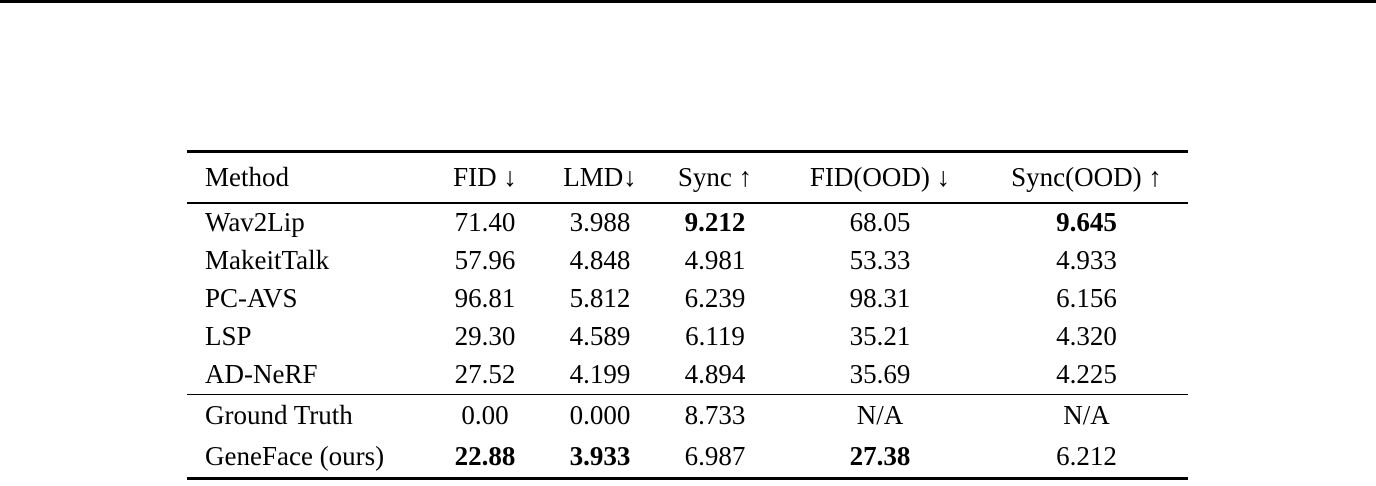  I want to click on value-cell: 57.96, so click(485, 260).